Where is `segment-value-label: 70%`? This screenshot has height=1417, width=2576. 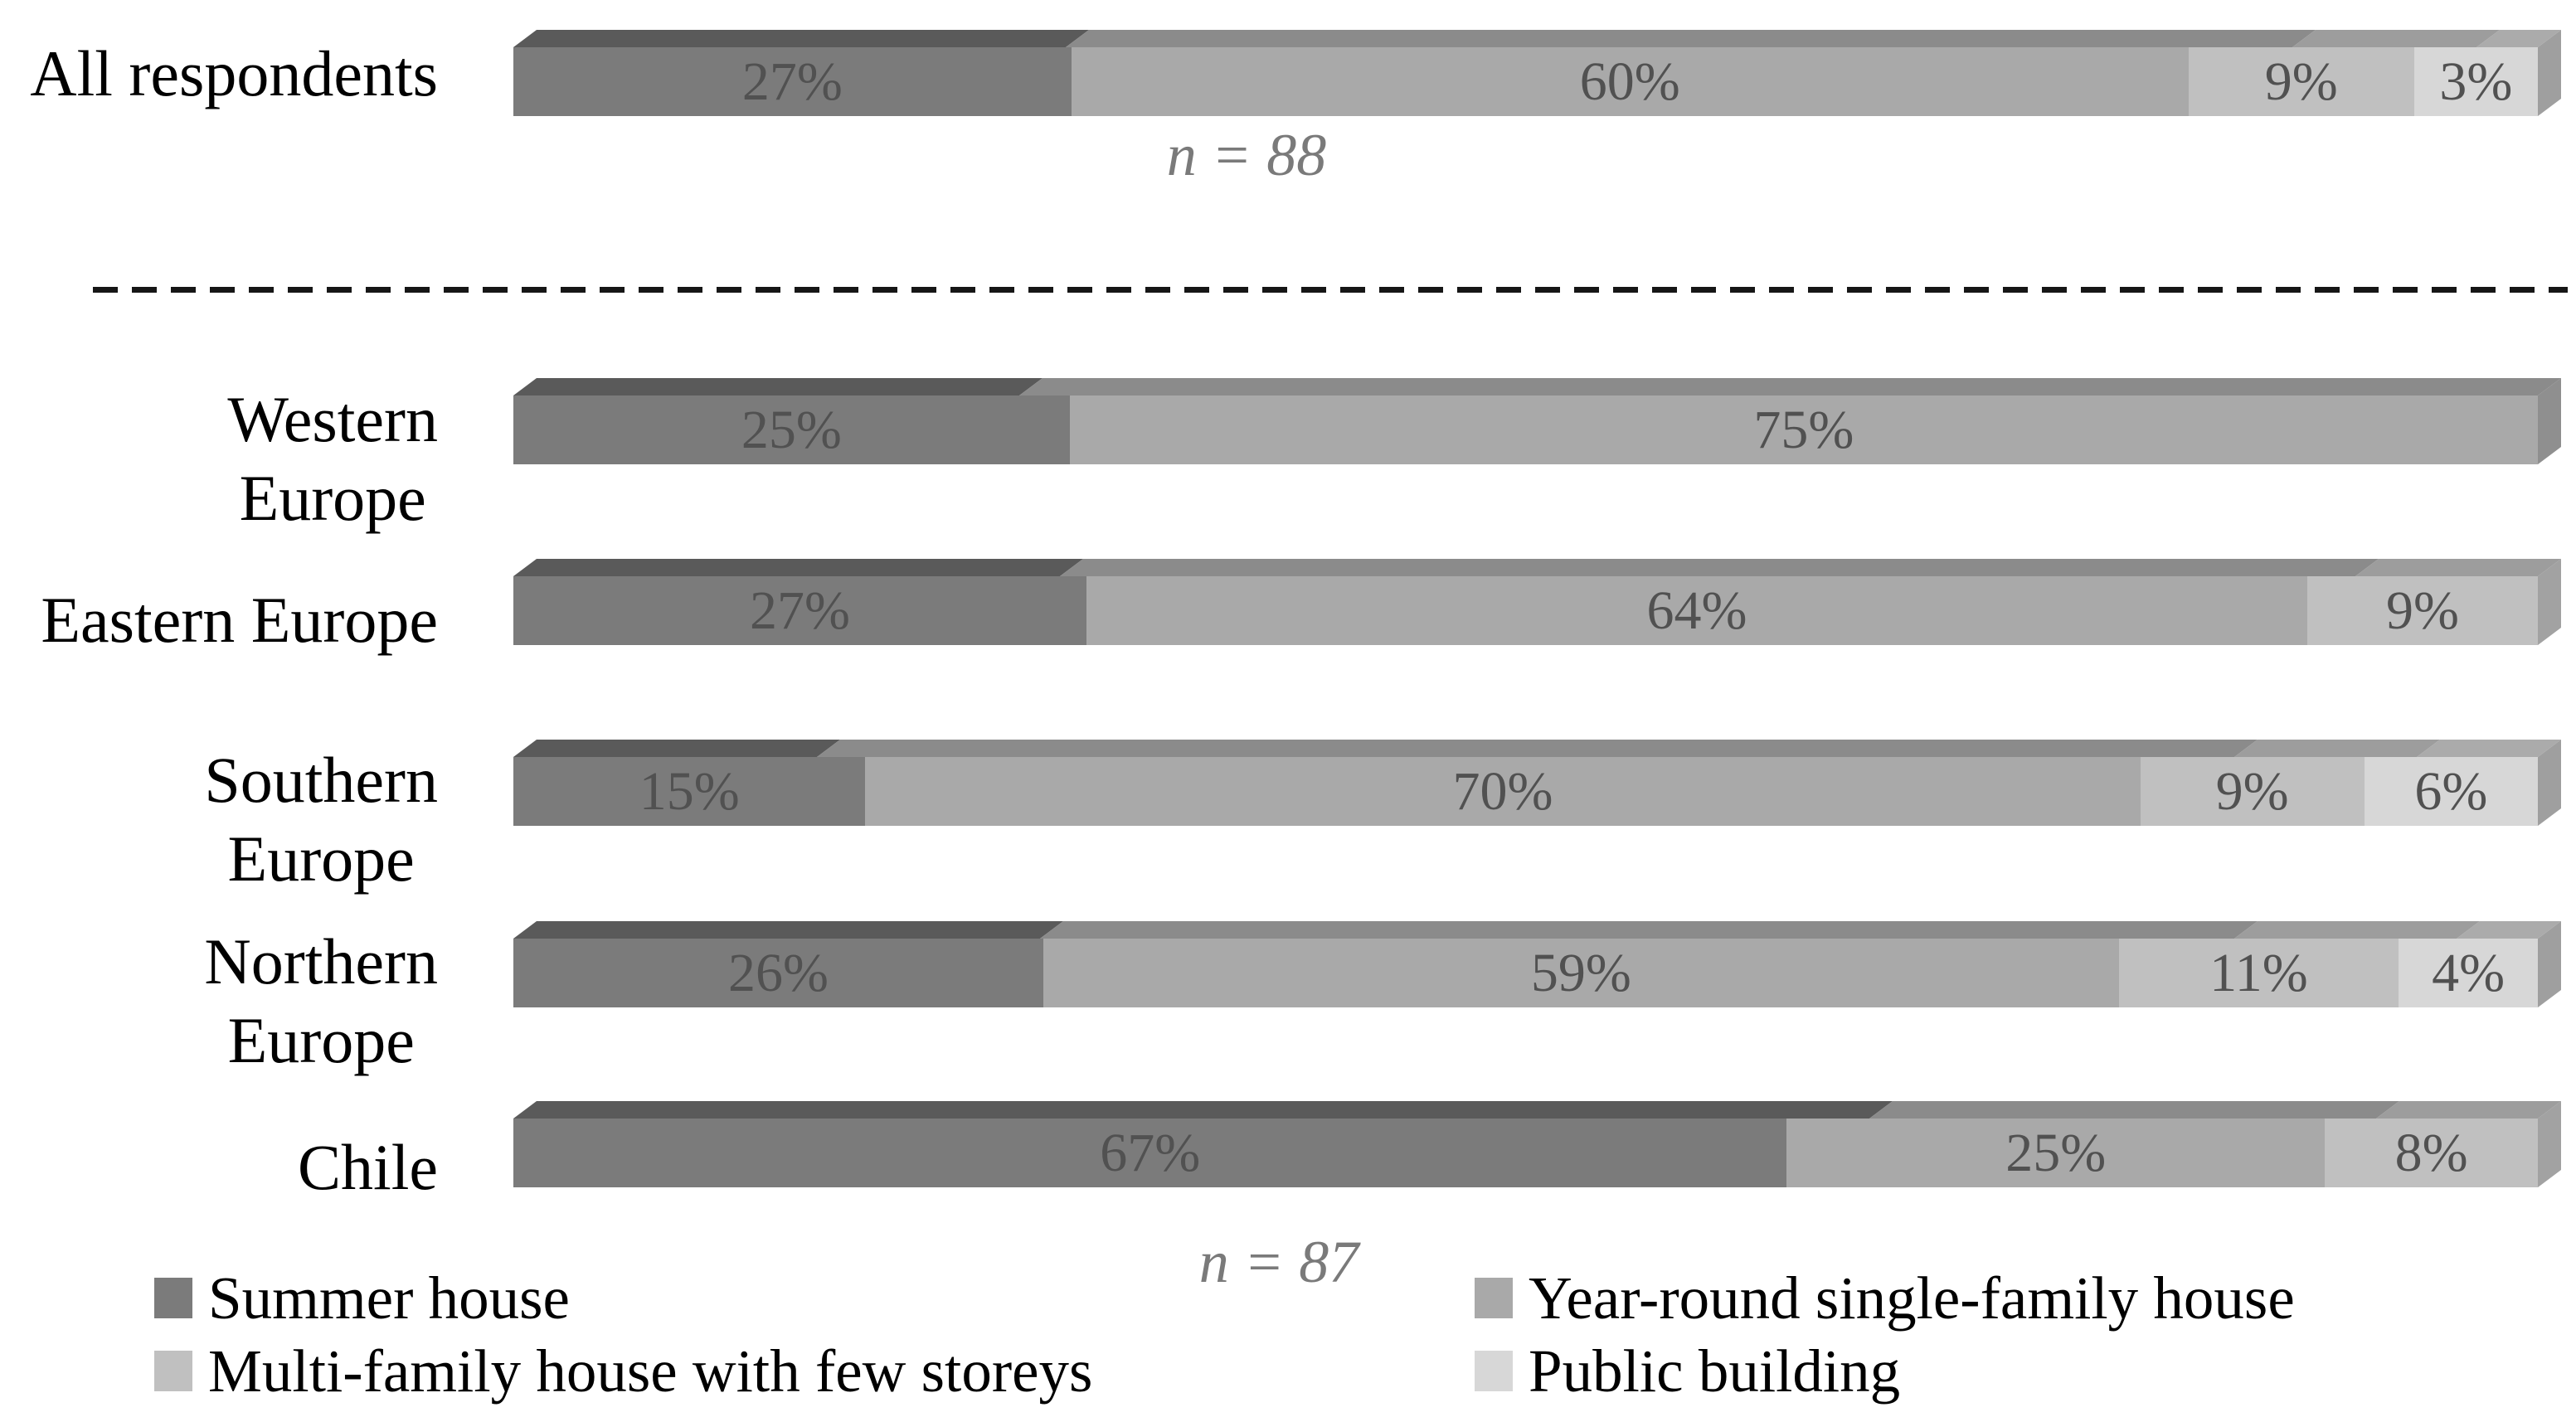 segment-value-label: 70% is located at coordinates (1503, 791).